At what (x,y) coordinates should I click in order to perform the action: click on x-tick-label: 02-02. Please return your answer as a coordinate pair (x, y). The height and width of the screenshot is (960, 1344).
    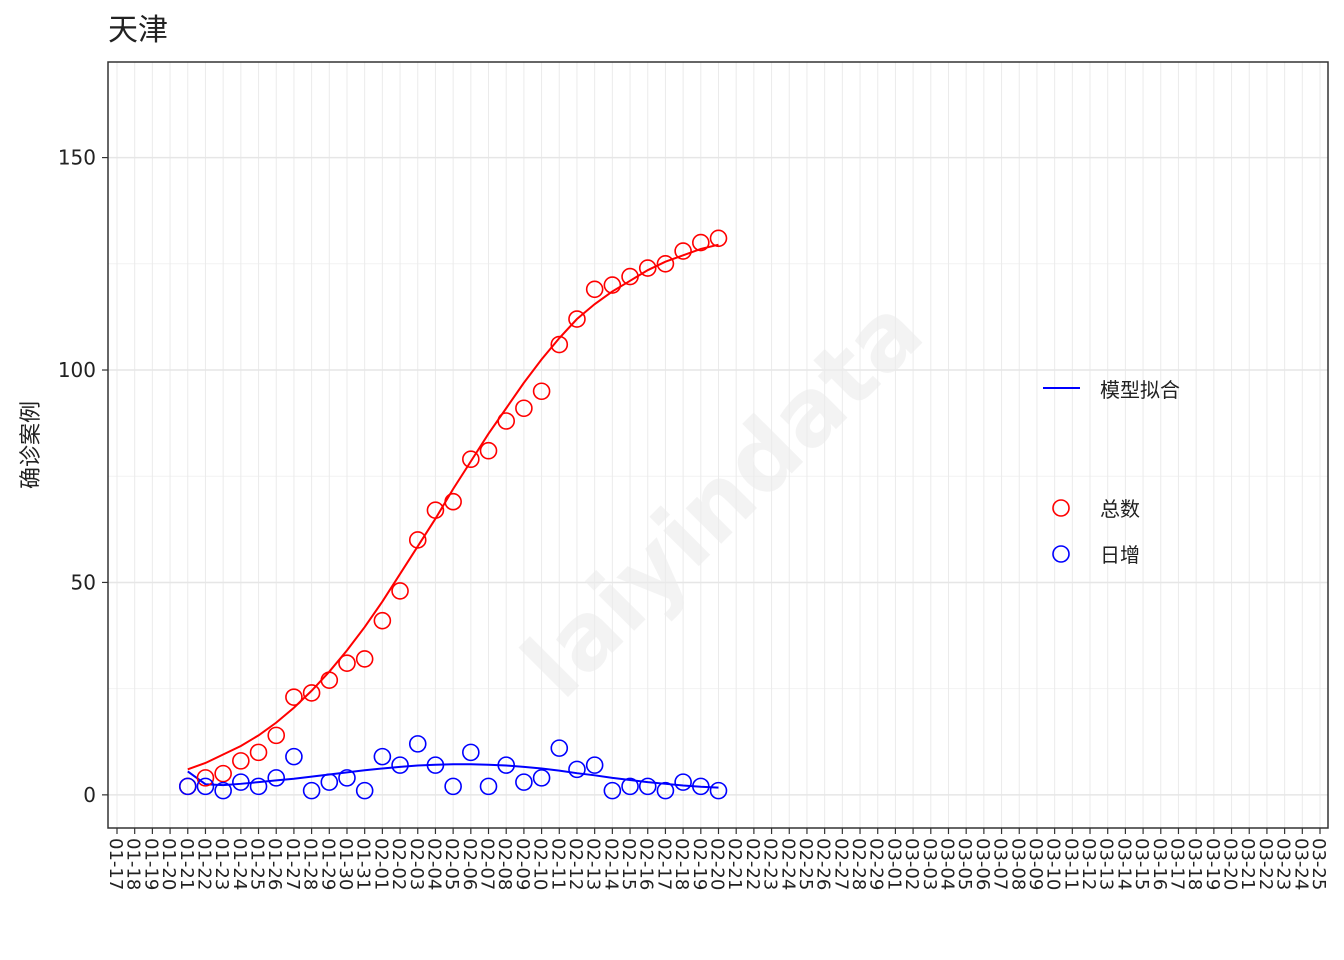
    Looking at the image, I should click on (398, 864).